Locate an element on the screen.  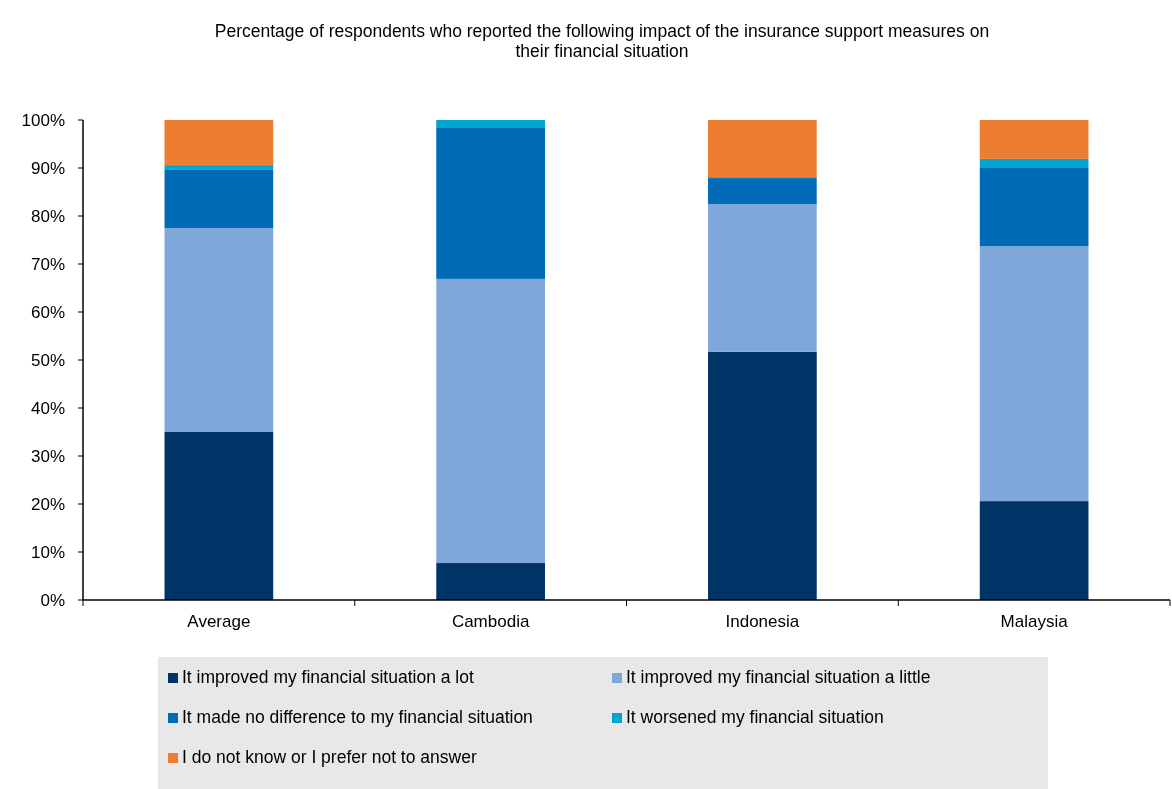
x-tick-label: Cambodia is located at coordinates (490, 621).